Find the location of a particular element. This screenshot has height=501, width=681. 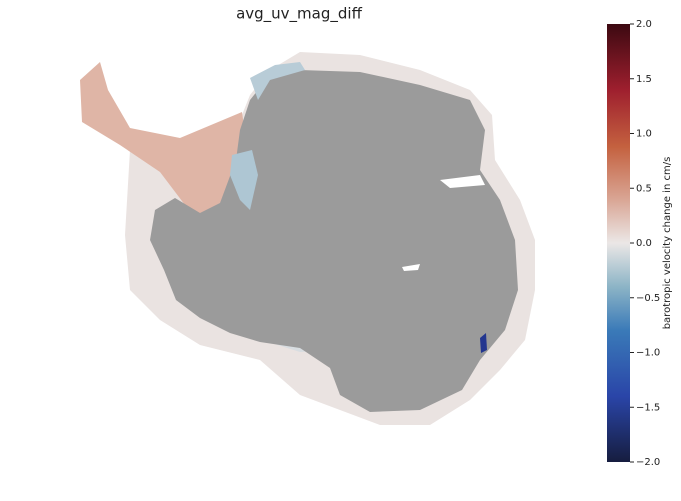

colorbar-tick-label: 0.5 is located at coordinates (644, 188).